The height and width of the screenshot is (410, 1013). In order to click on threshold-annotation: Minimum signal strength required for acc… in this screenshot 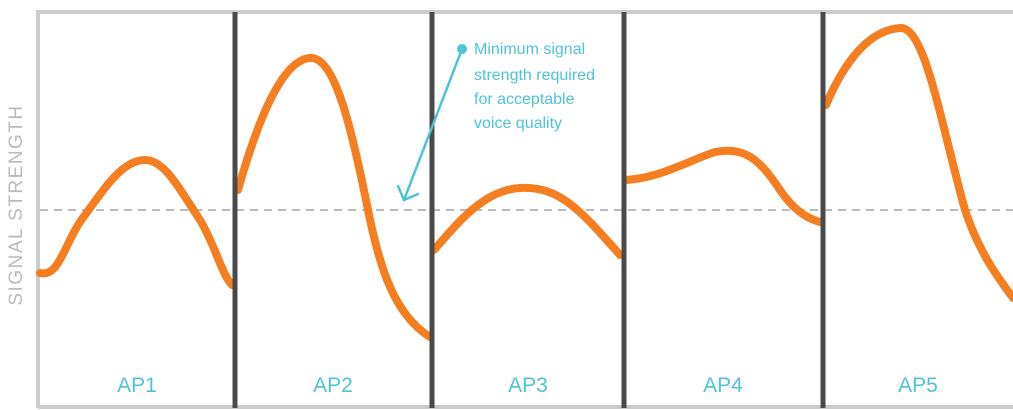, I will do `click(536, 86)`.